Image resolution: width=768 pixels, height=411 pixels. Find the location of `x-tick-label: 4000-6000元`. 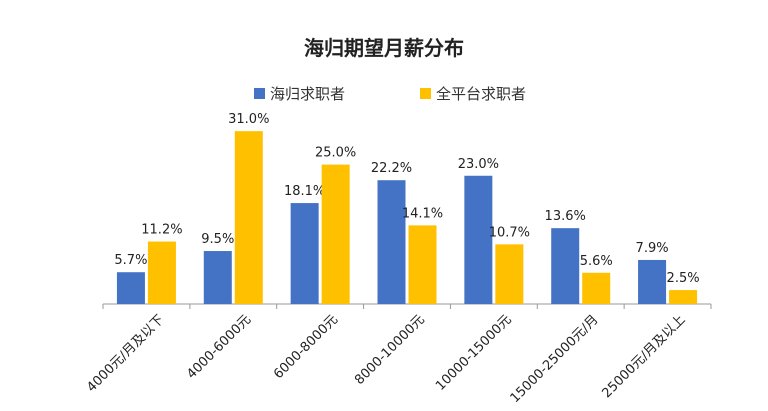

x-tick-label: 4000-6000元 is located at coordinates (219, 347).